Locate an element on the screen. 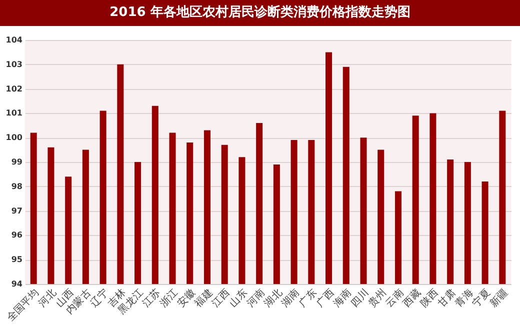 This screenshot has height=331, width=520. y-tick-label: 98 is located at coordinates (17, 186).